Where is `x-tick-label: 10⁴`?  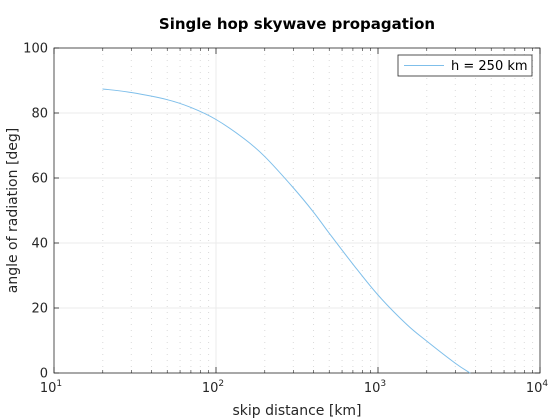
x-tick-label: 10⁴ is located at coordinates (537, 387).